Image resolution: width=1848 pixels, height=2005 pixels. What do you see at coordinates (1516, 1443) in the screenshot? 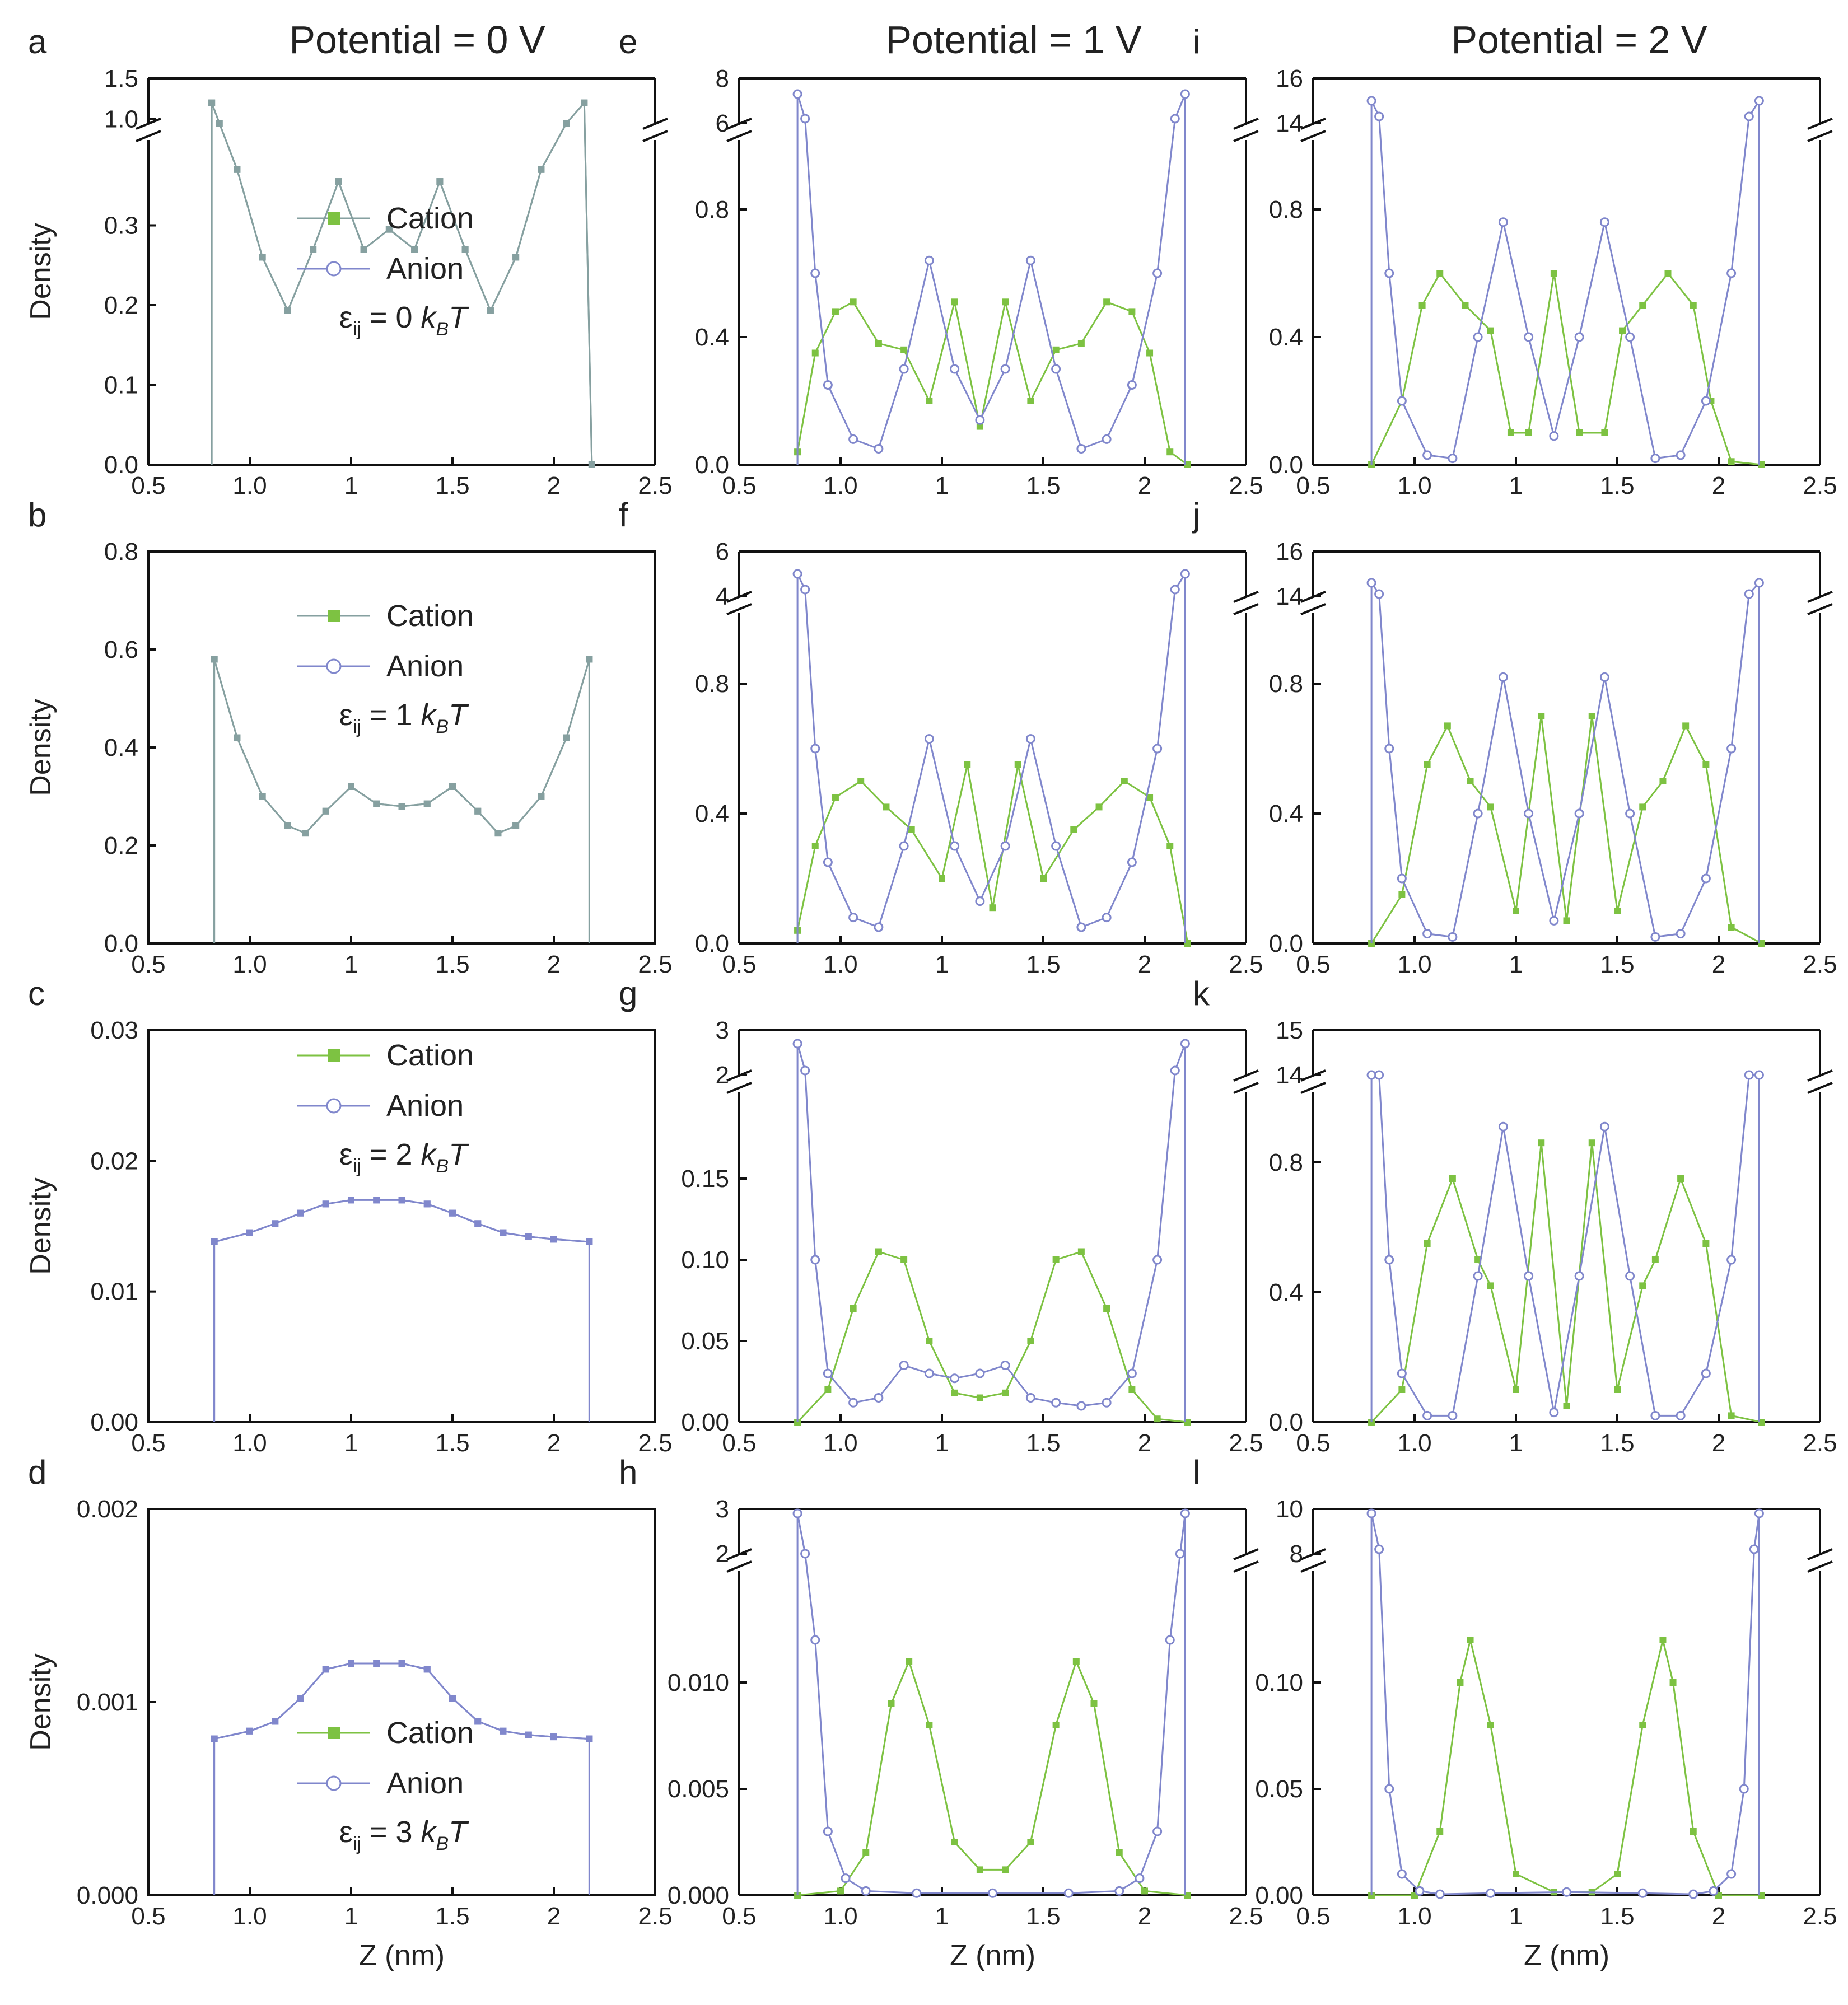
I see `x-tick-label: 1` at bounding box center [1516, 1443].